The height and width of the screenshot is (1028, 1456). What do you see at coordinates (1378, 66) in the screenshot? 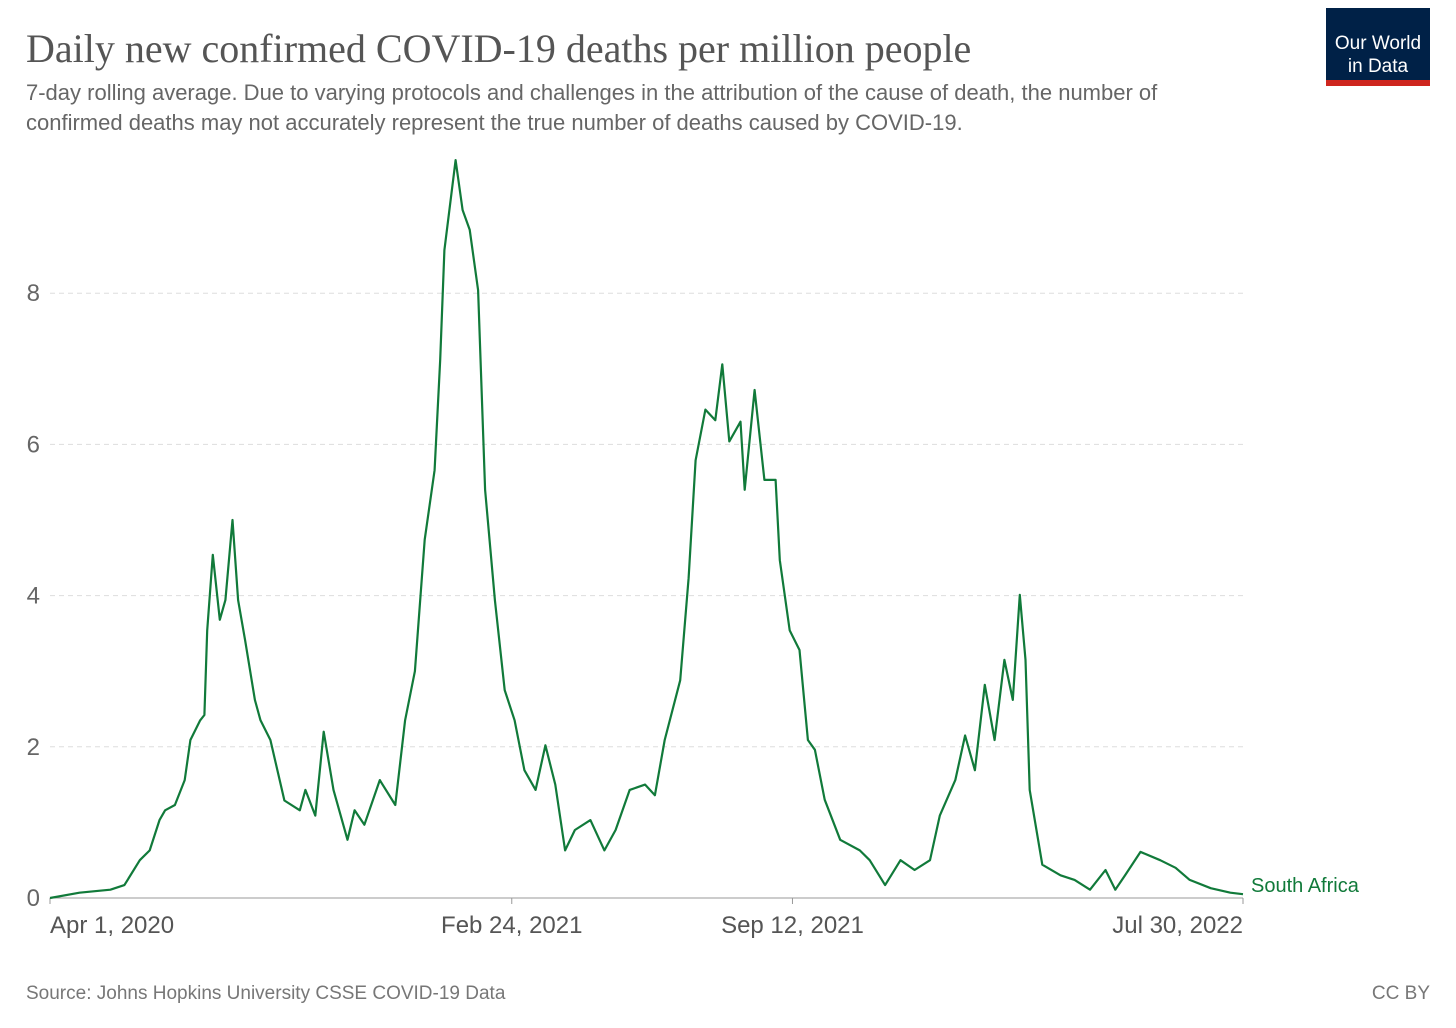
I see `logo-text: in Data` at bounding box center [1378, 66].